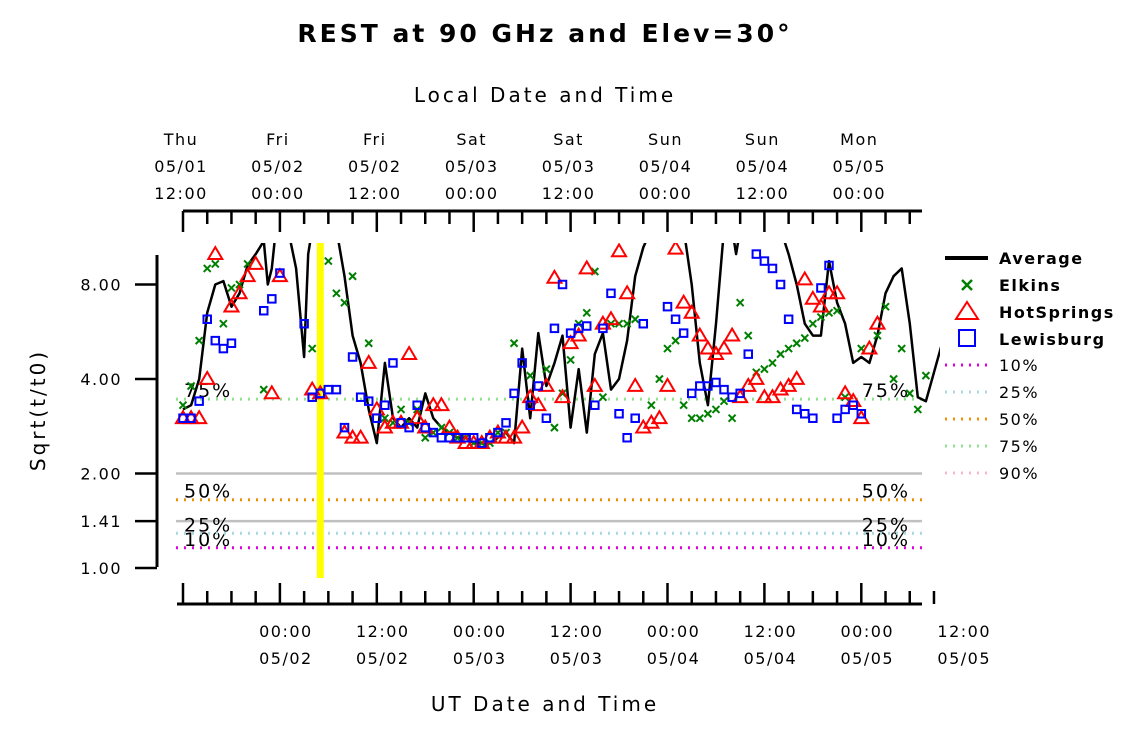 The image size is (1125, 731). What do you see at coordinates (1019, 419) in the screenshot?
I see `legend-percentile-label: 50%` at bounding box center [1019, 419].